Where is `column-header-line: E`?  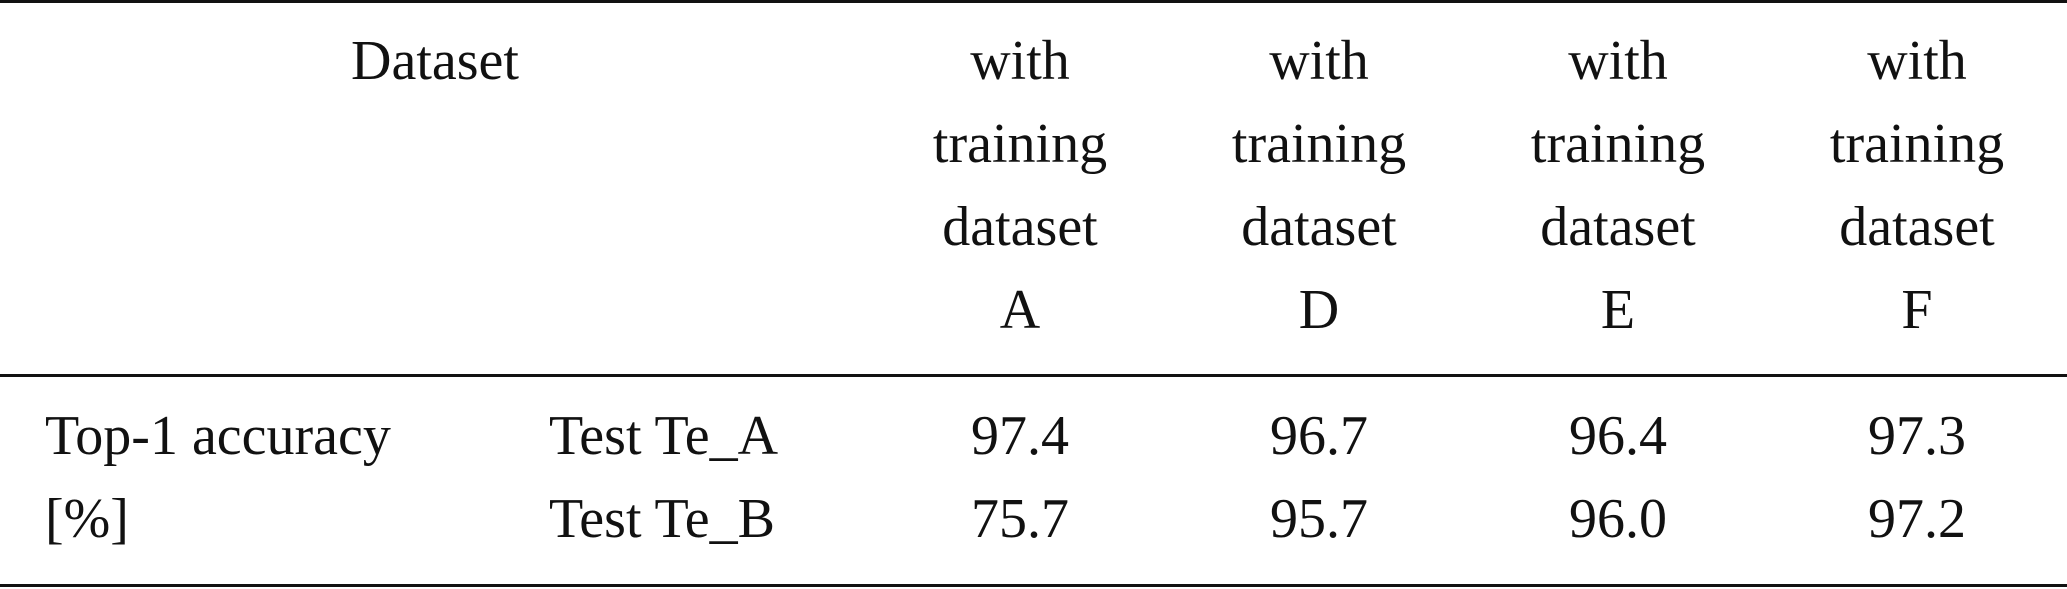
column-header-line: E is located at coordinates (1618, 310).